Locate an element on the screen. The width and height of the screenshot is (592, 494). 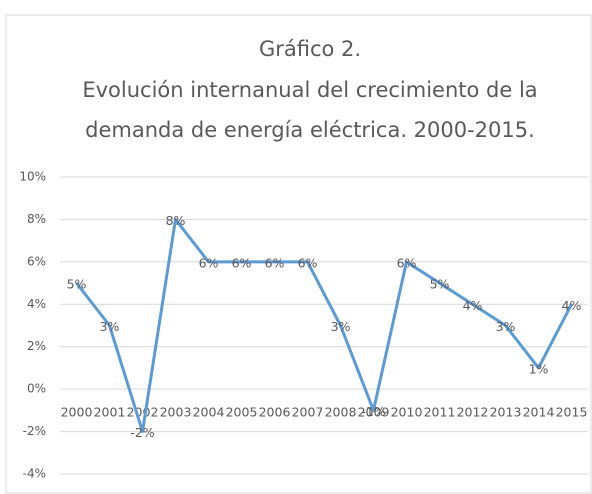
data-label: -2% is located at coordinates (142, 432).